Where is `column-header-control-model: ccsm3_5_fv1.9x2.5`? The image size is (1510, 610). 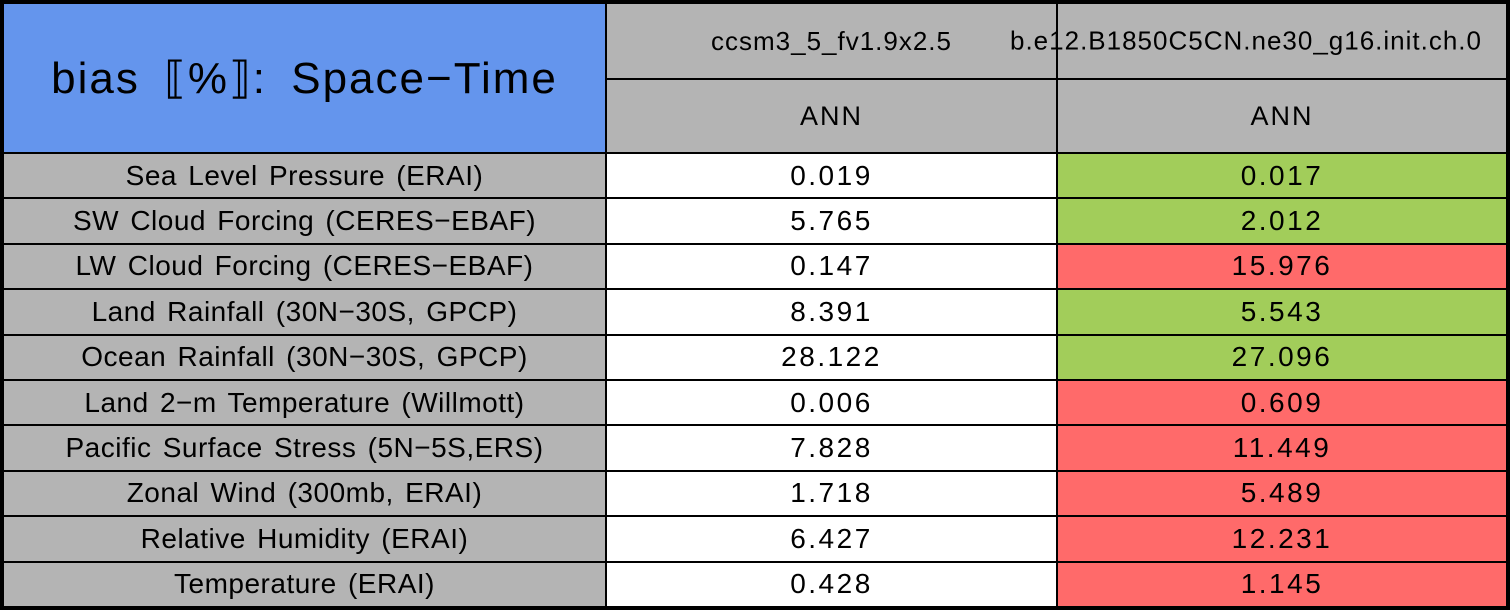
column-header-control-model: ccsm3_5_fv1.9x2.5 is located at coordinates (831, 41).